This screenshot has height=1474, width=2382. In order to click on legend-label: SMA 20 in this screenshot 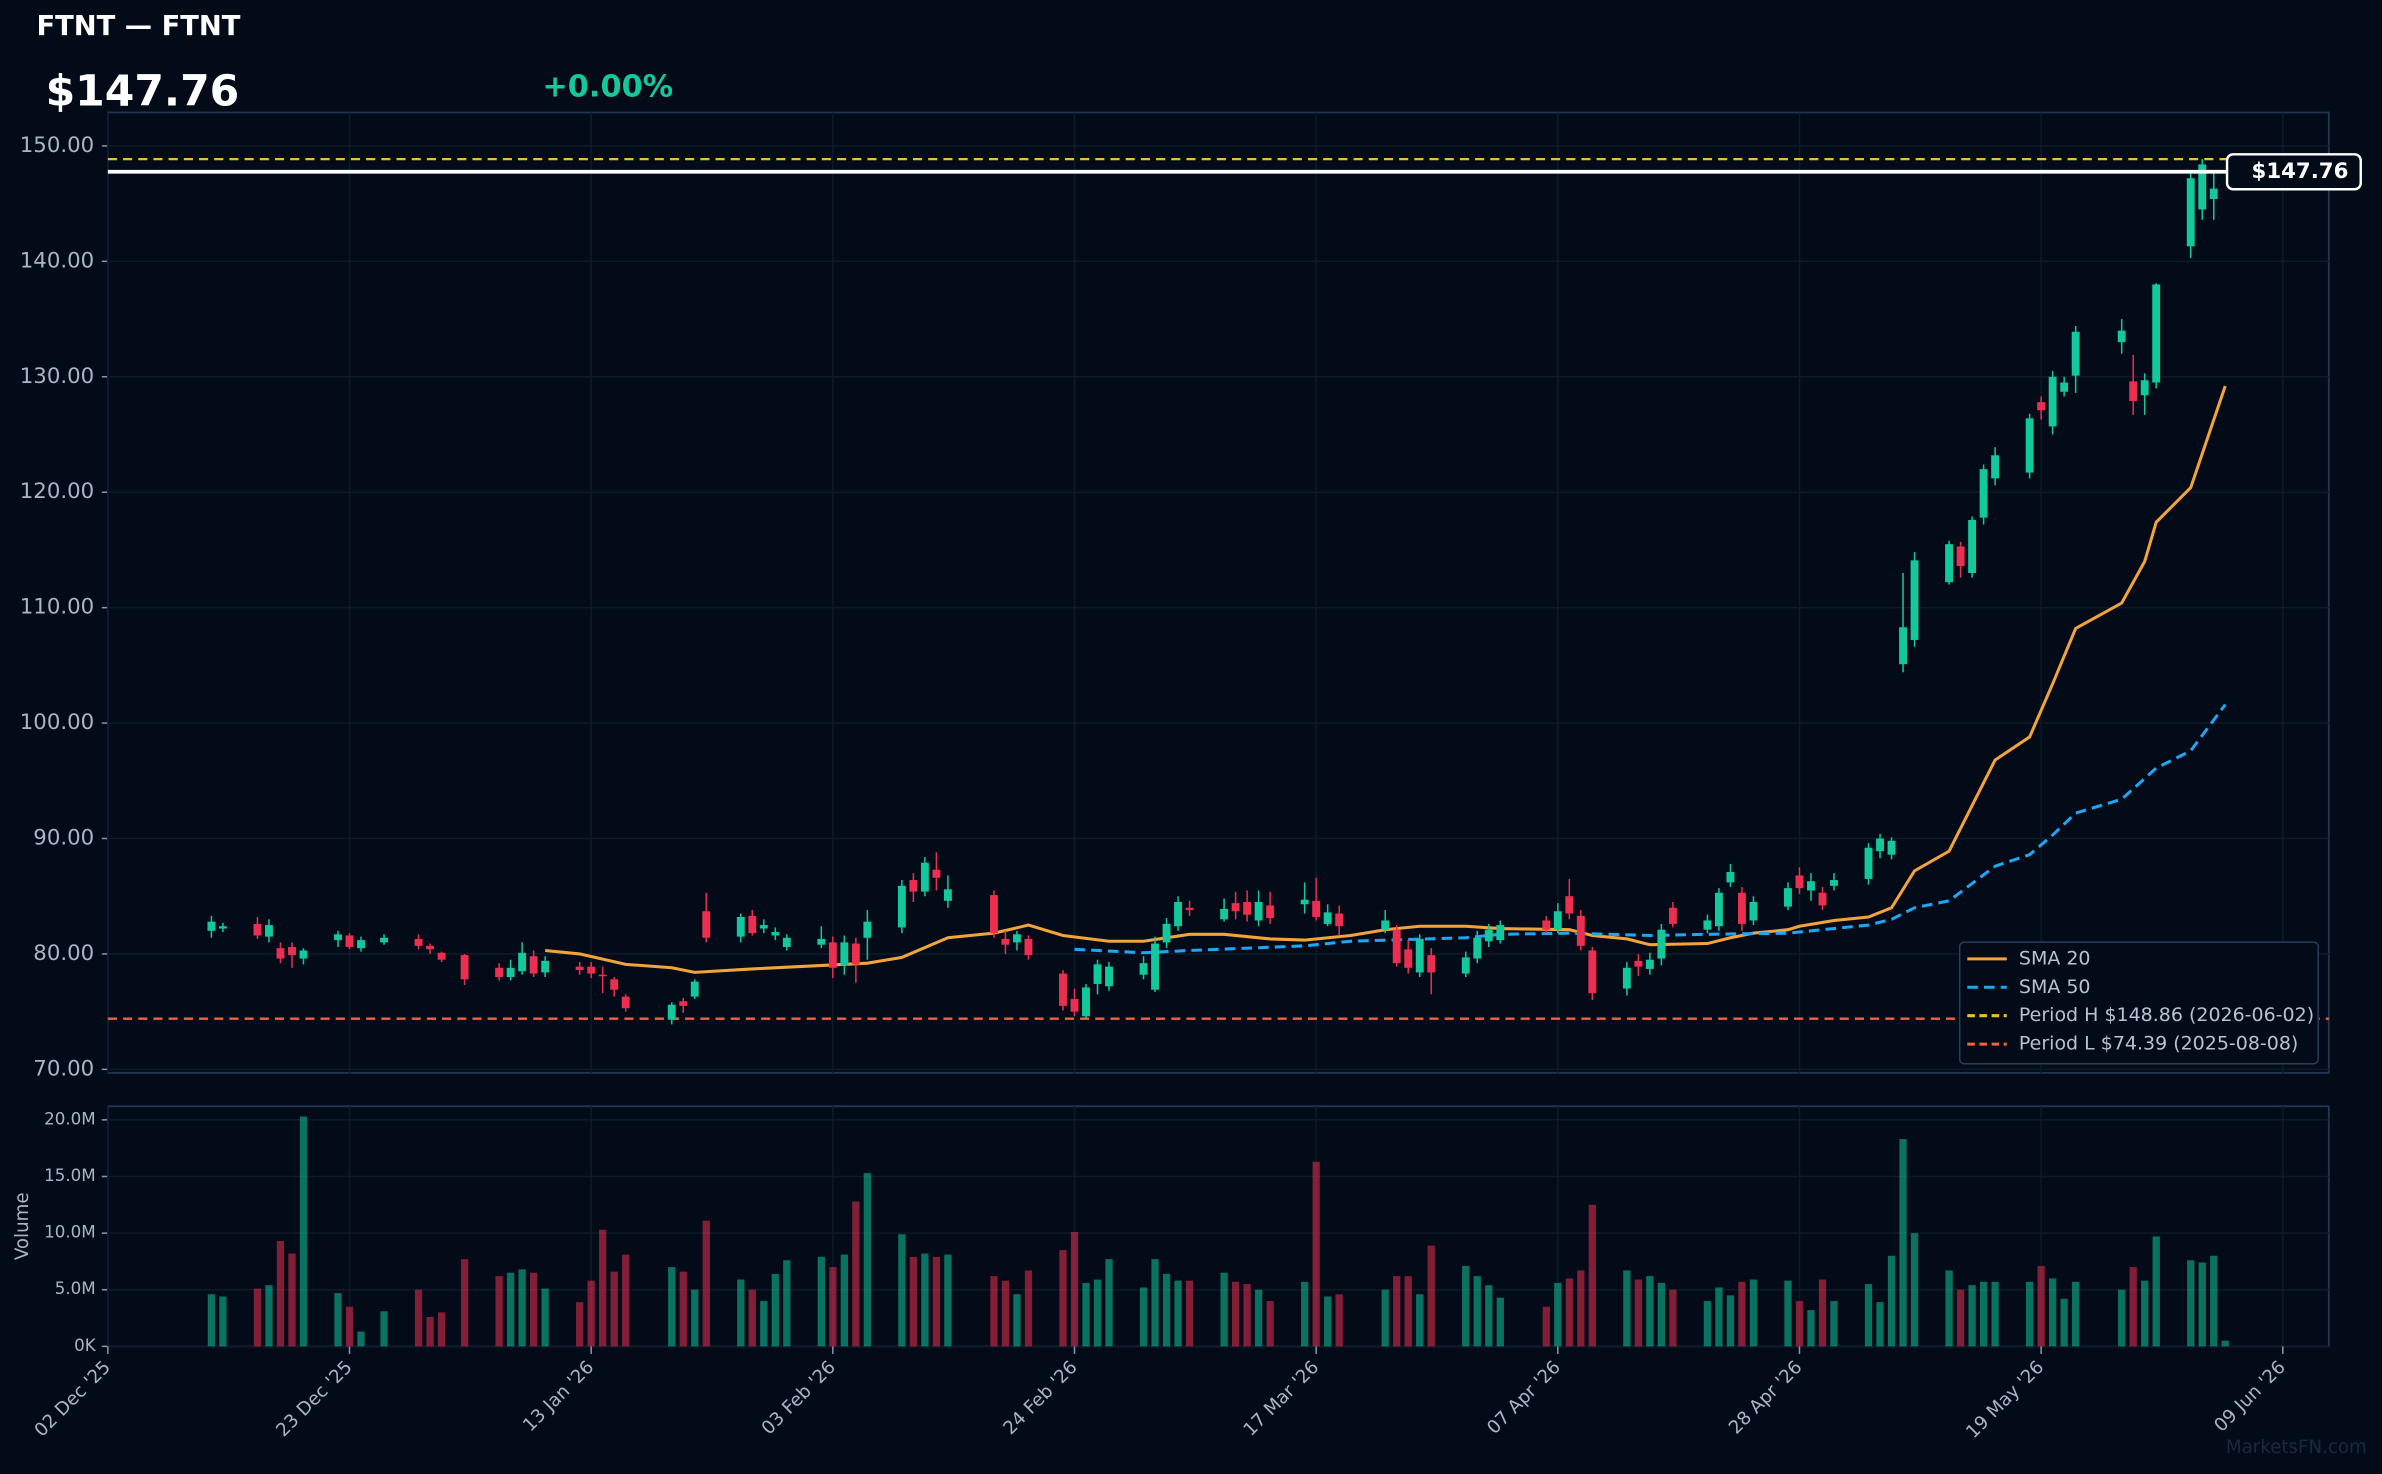, I will do `click(2055, 958)`.